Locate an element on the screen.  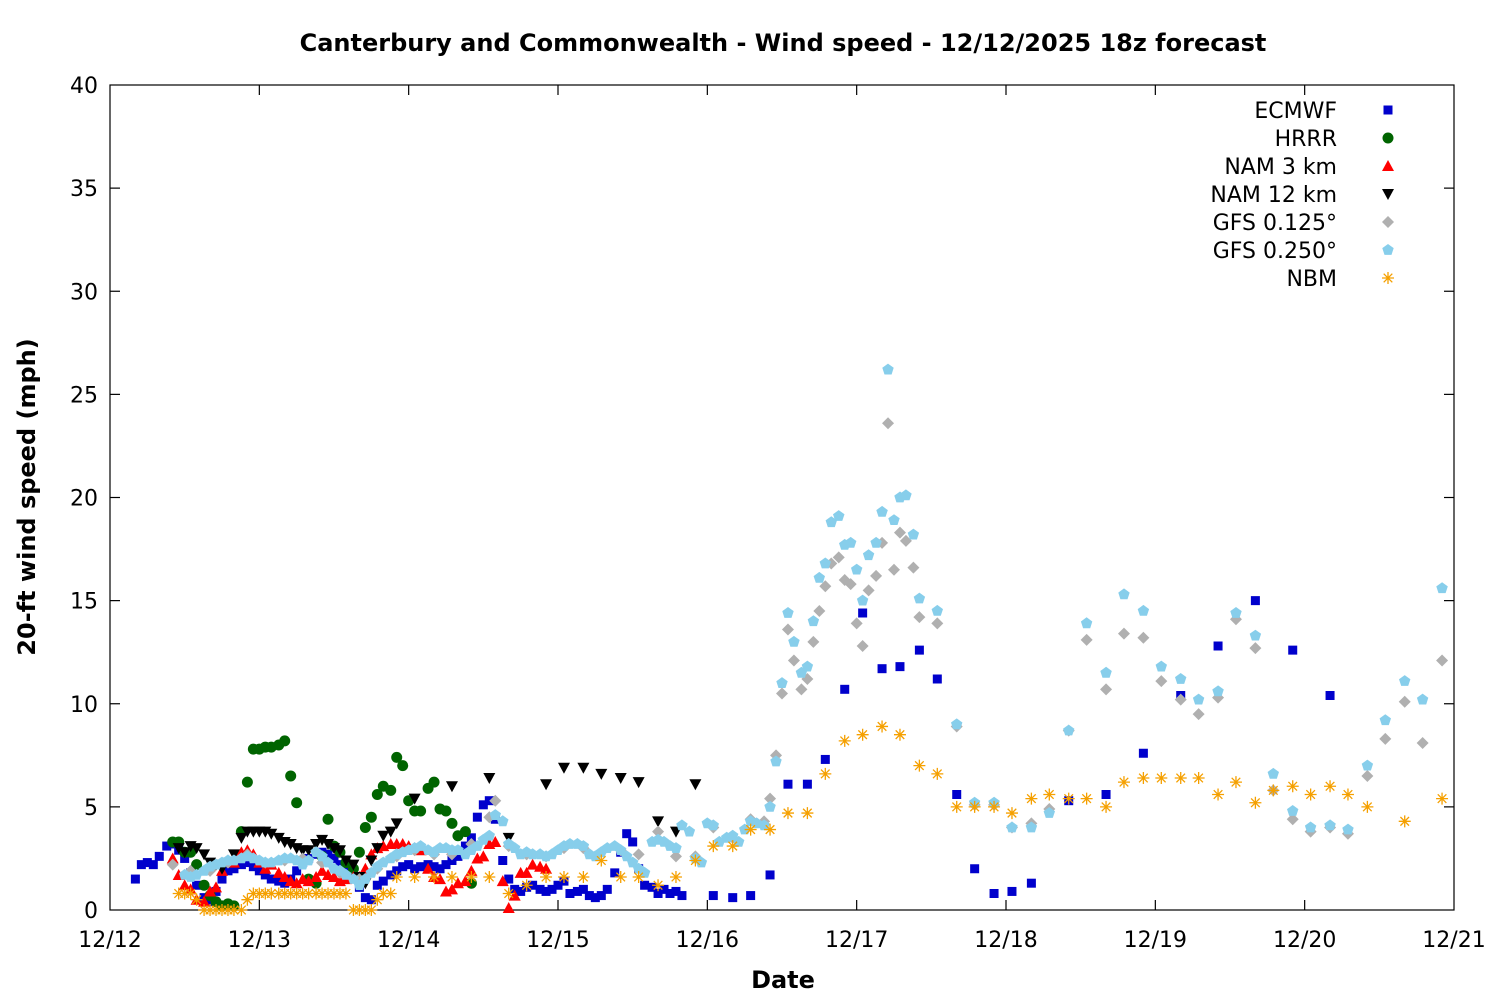
y-tick-label: 0 is located at coordinates (91, 911).